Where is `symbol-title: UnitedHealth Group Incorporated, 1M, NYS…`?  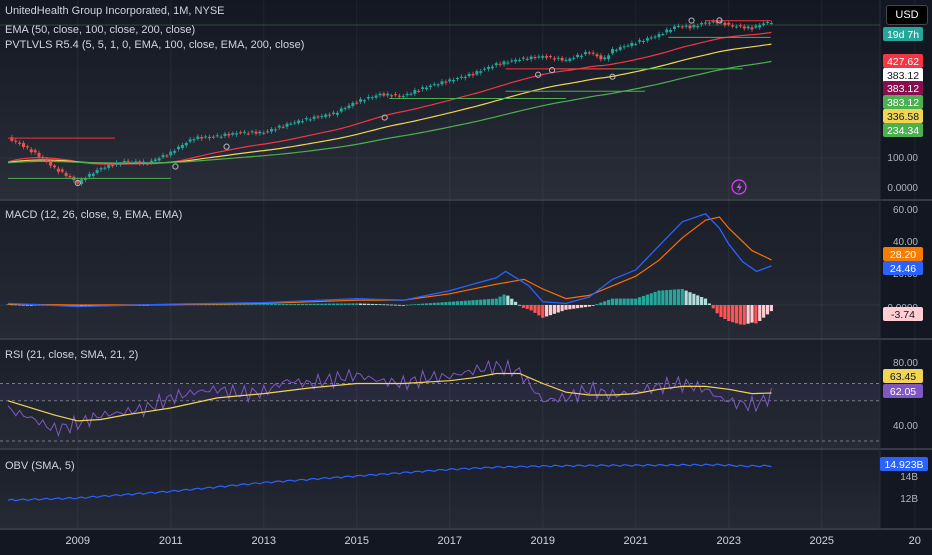 symbol-title: UnitedHealth Group Incorporated, 1M, NYS… is located at coordinates (115, 11).